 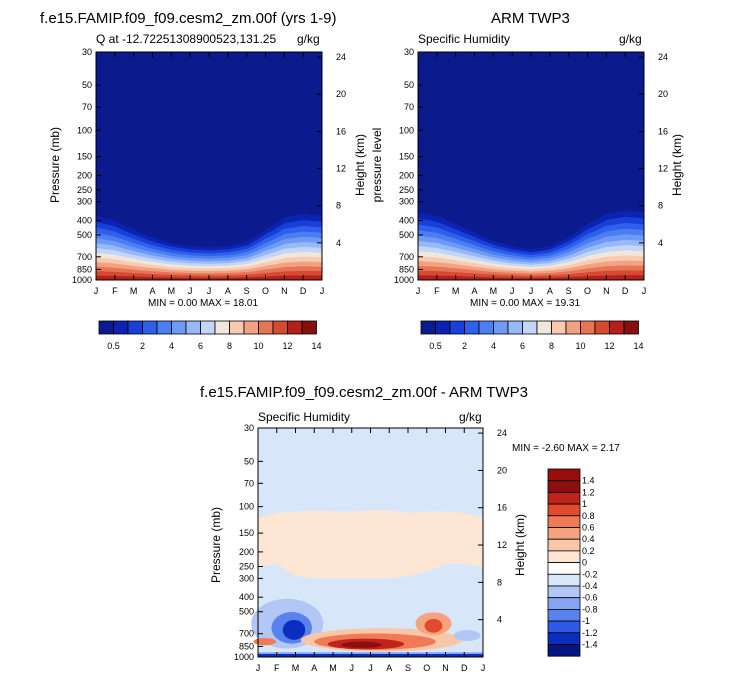 What do you see at coordinates (406, 190) in the screenshot?
I see `right-ytick-label-250: 250` at bounding box center [406, 190].